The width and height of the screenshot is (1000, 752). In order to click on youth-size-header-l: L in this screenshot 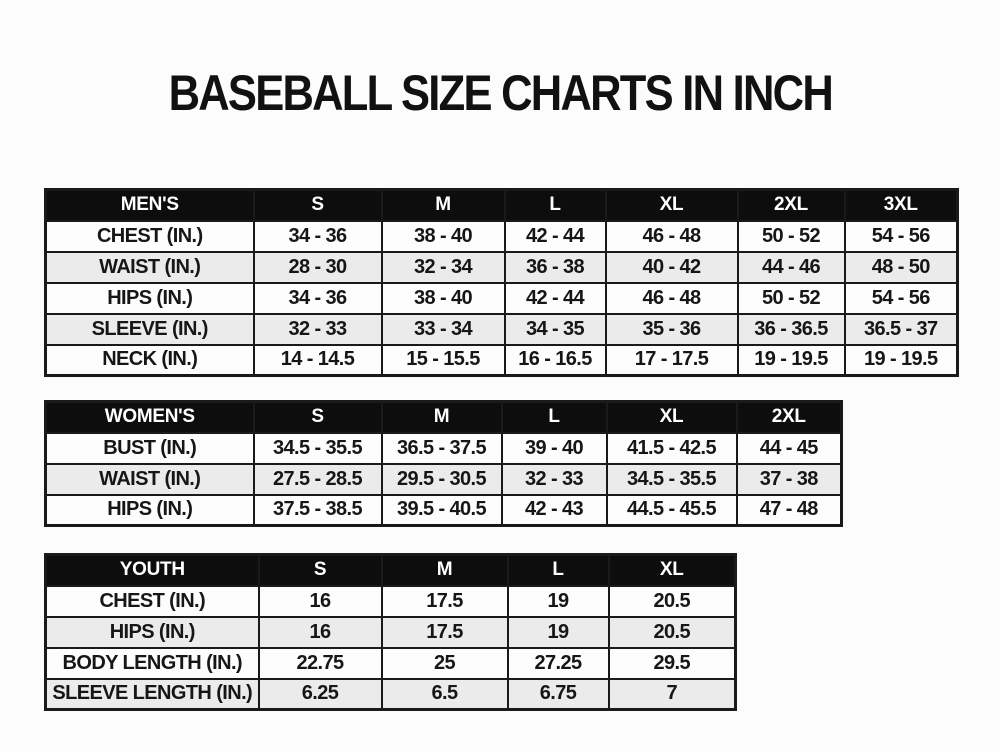, I will do `click(558, 570)`.